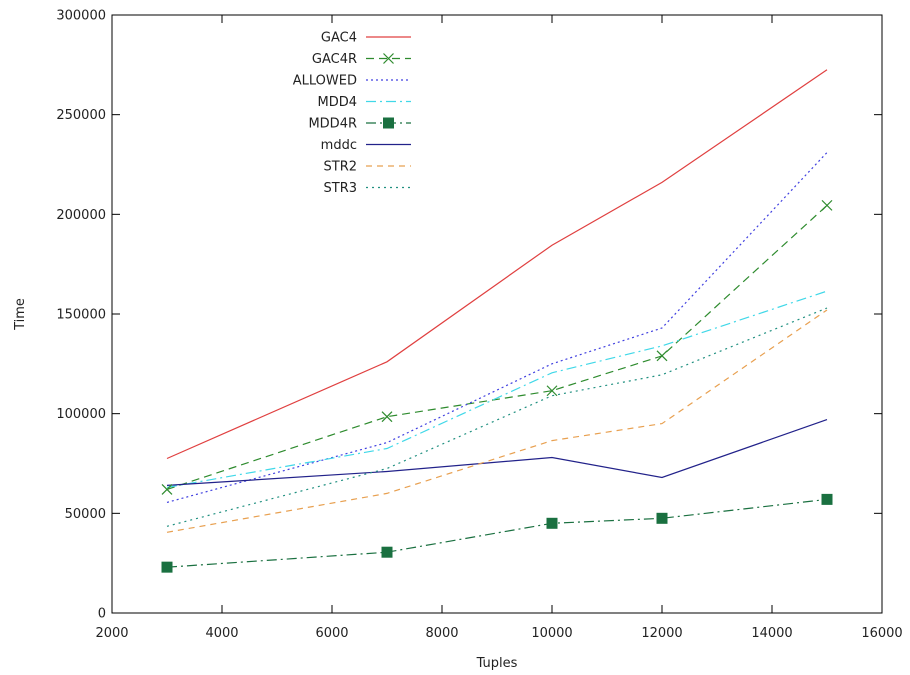  I want to click on y-axis-title: Time, so click(20, 314).